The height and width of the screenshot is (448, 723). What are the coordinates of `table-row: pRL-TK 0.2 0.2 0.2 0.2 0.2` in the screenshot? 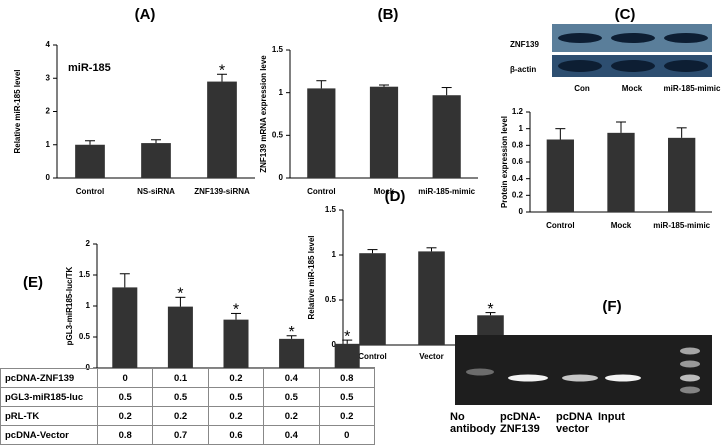 It's located at (188, 416).